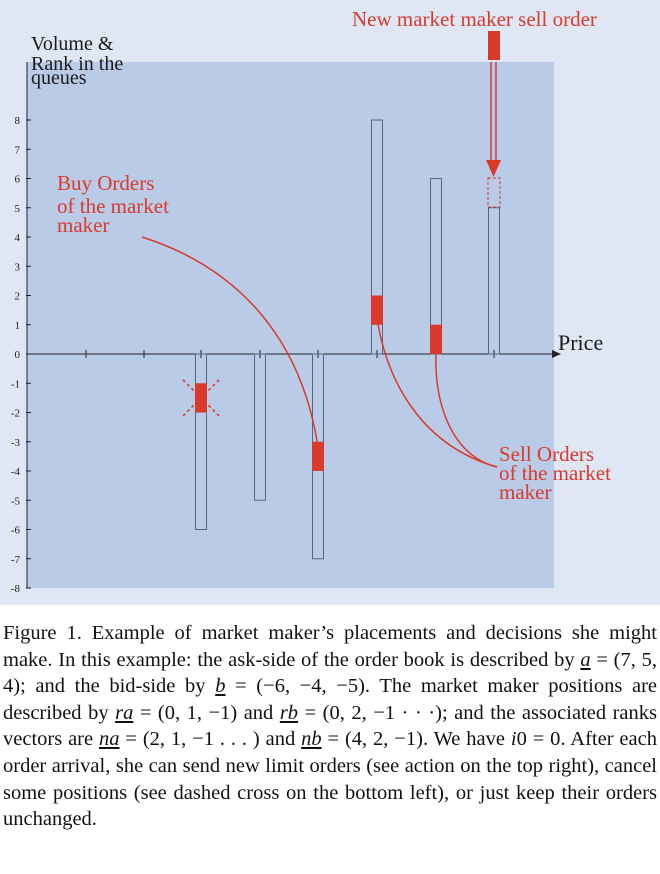 This screenshot has height=874, width=660. What do you see at coordinates (115, 204) in the screenshot?
I see `buy-orders-annotation: Buy Orders of the market maker` at bounding box center [115, 204].